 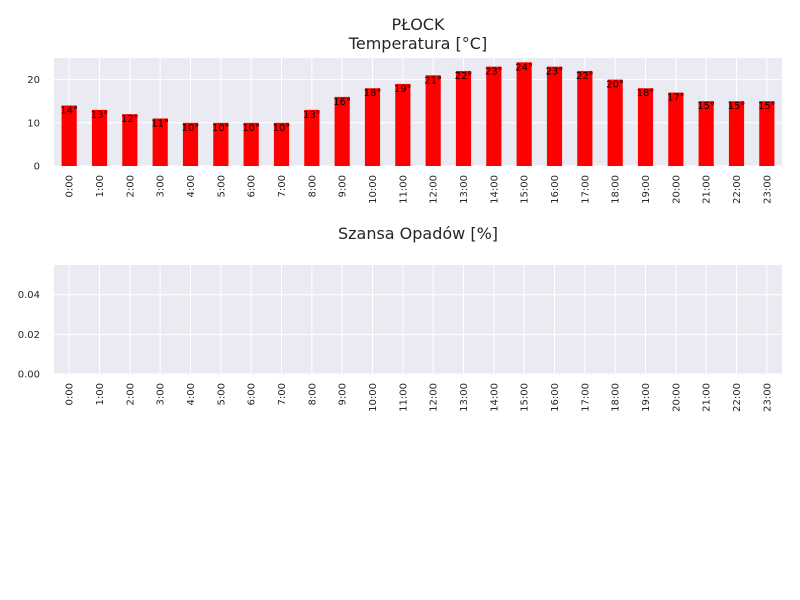 I want to click on y-tick-label: 0.00, so click(x=29, y=375).